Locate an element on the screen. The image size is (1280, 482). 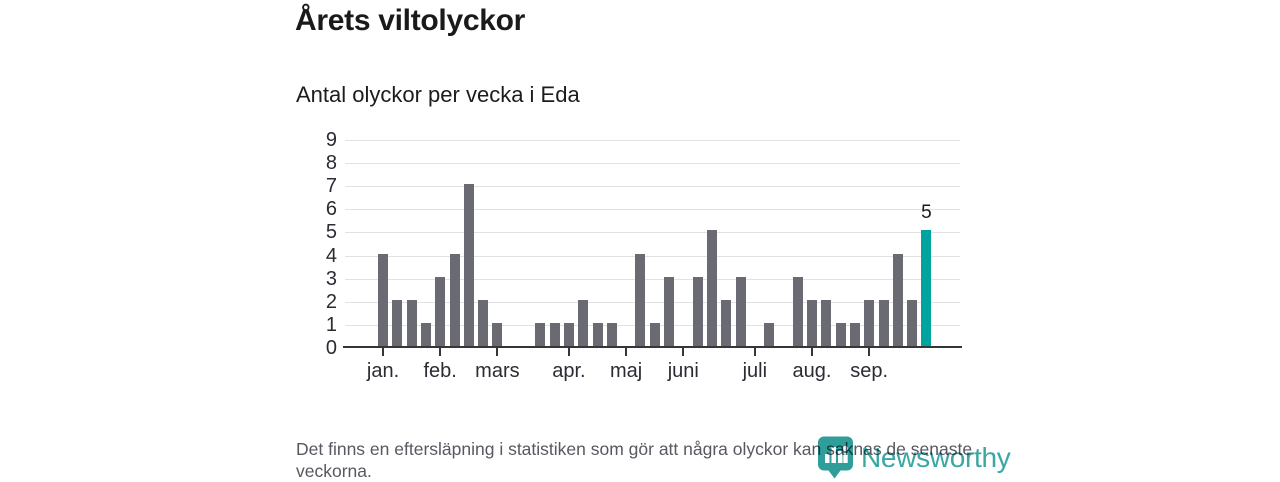
y-label-8: 8 is located at coordinates (331, 163).